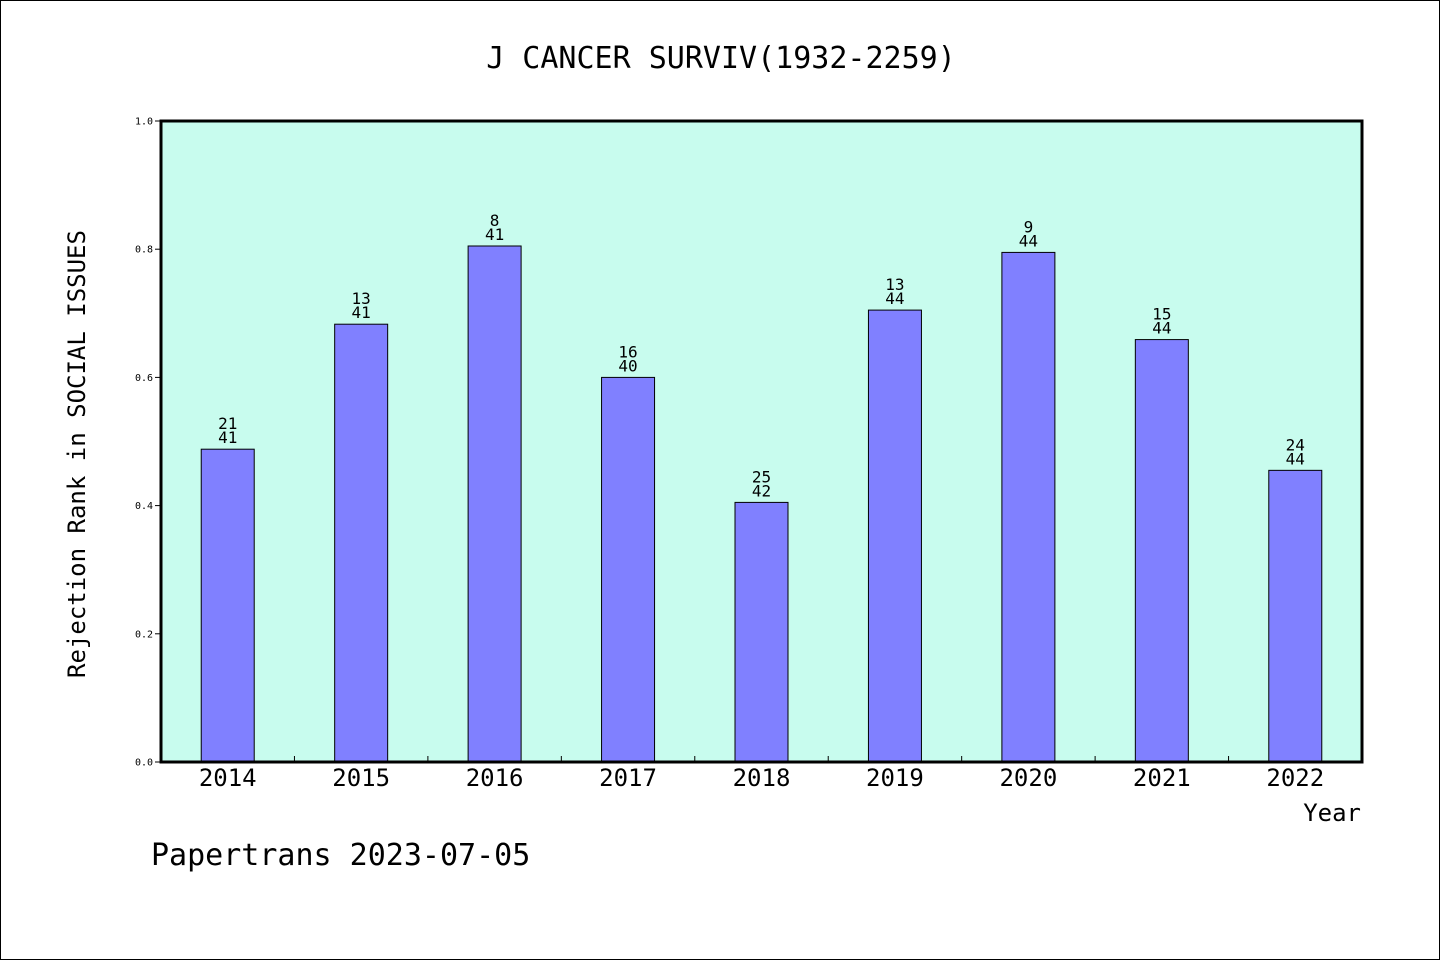 Image resolution: width=1440 pixels, height=961 pixels. Describe the element at coordinates (1028, 778) in the screenshot. I see `x-tick-label-2020: 2020` at that location.